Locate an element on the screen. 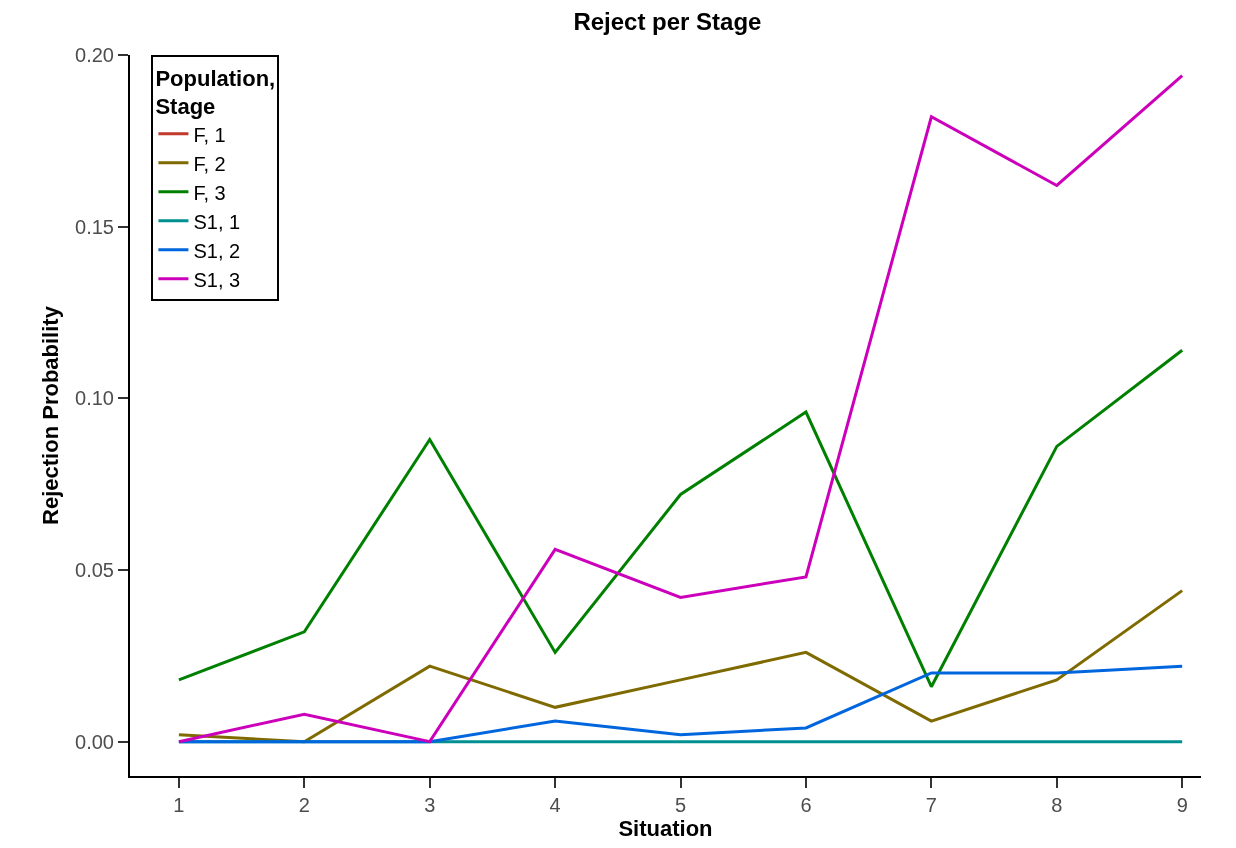 This screenshot has height=848, width=1236. x-tick-label: 9 is located at coordinates (1182, 805).